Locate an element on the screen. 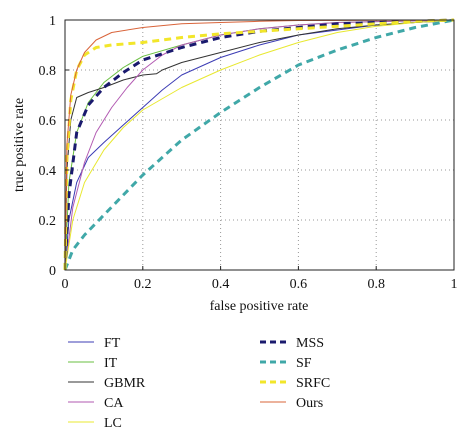  x-tick-label: 0 is located at coordinates (65, 284).